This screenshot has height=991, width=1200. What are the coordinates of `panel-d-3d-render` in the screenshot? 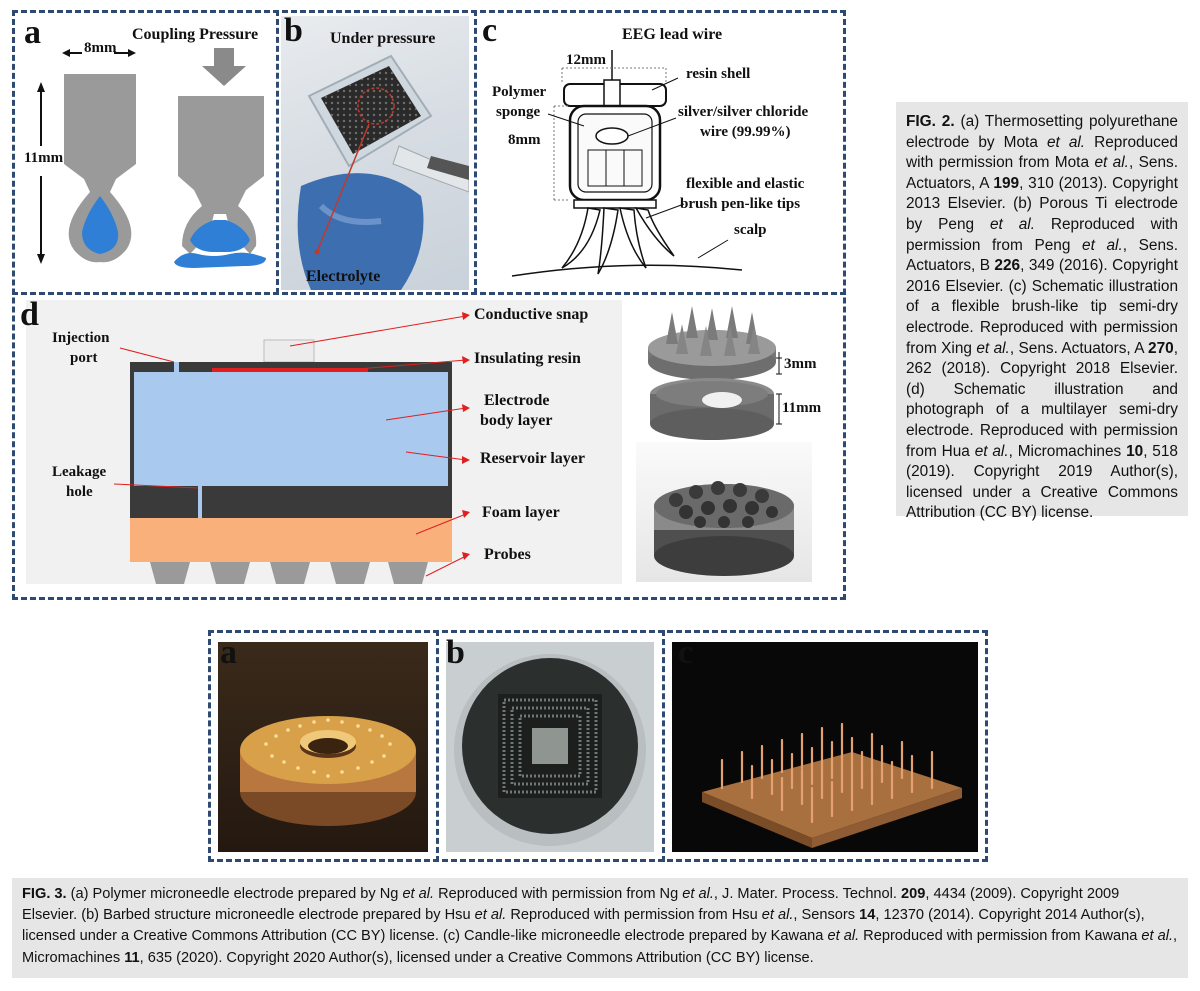 It's located at (715, 373).